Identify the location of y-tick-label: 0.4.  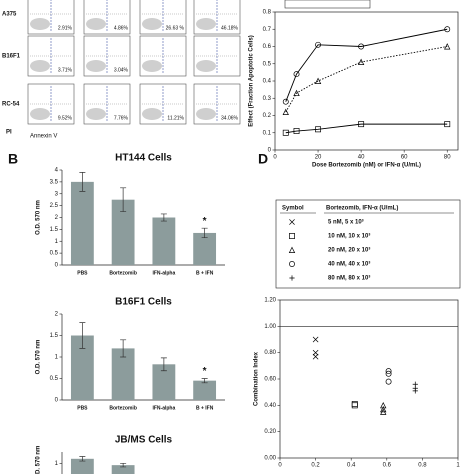
(267, 82).